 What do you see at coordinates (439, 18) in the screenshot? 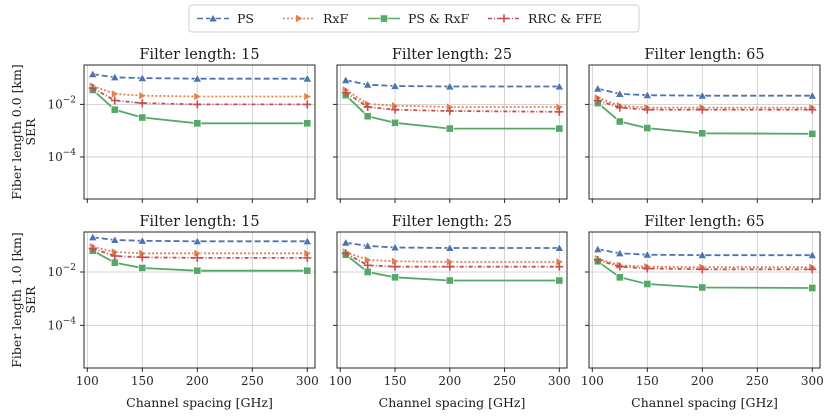
I see `legend-label: PS & RxF` at bounding box center [439, 18].